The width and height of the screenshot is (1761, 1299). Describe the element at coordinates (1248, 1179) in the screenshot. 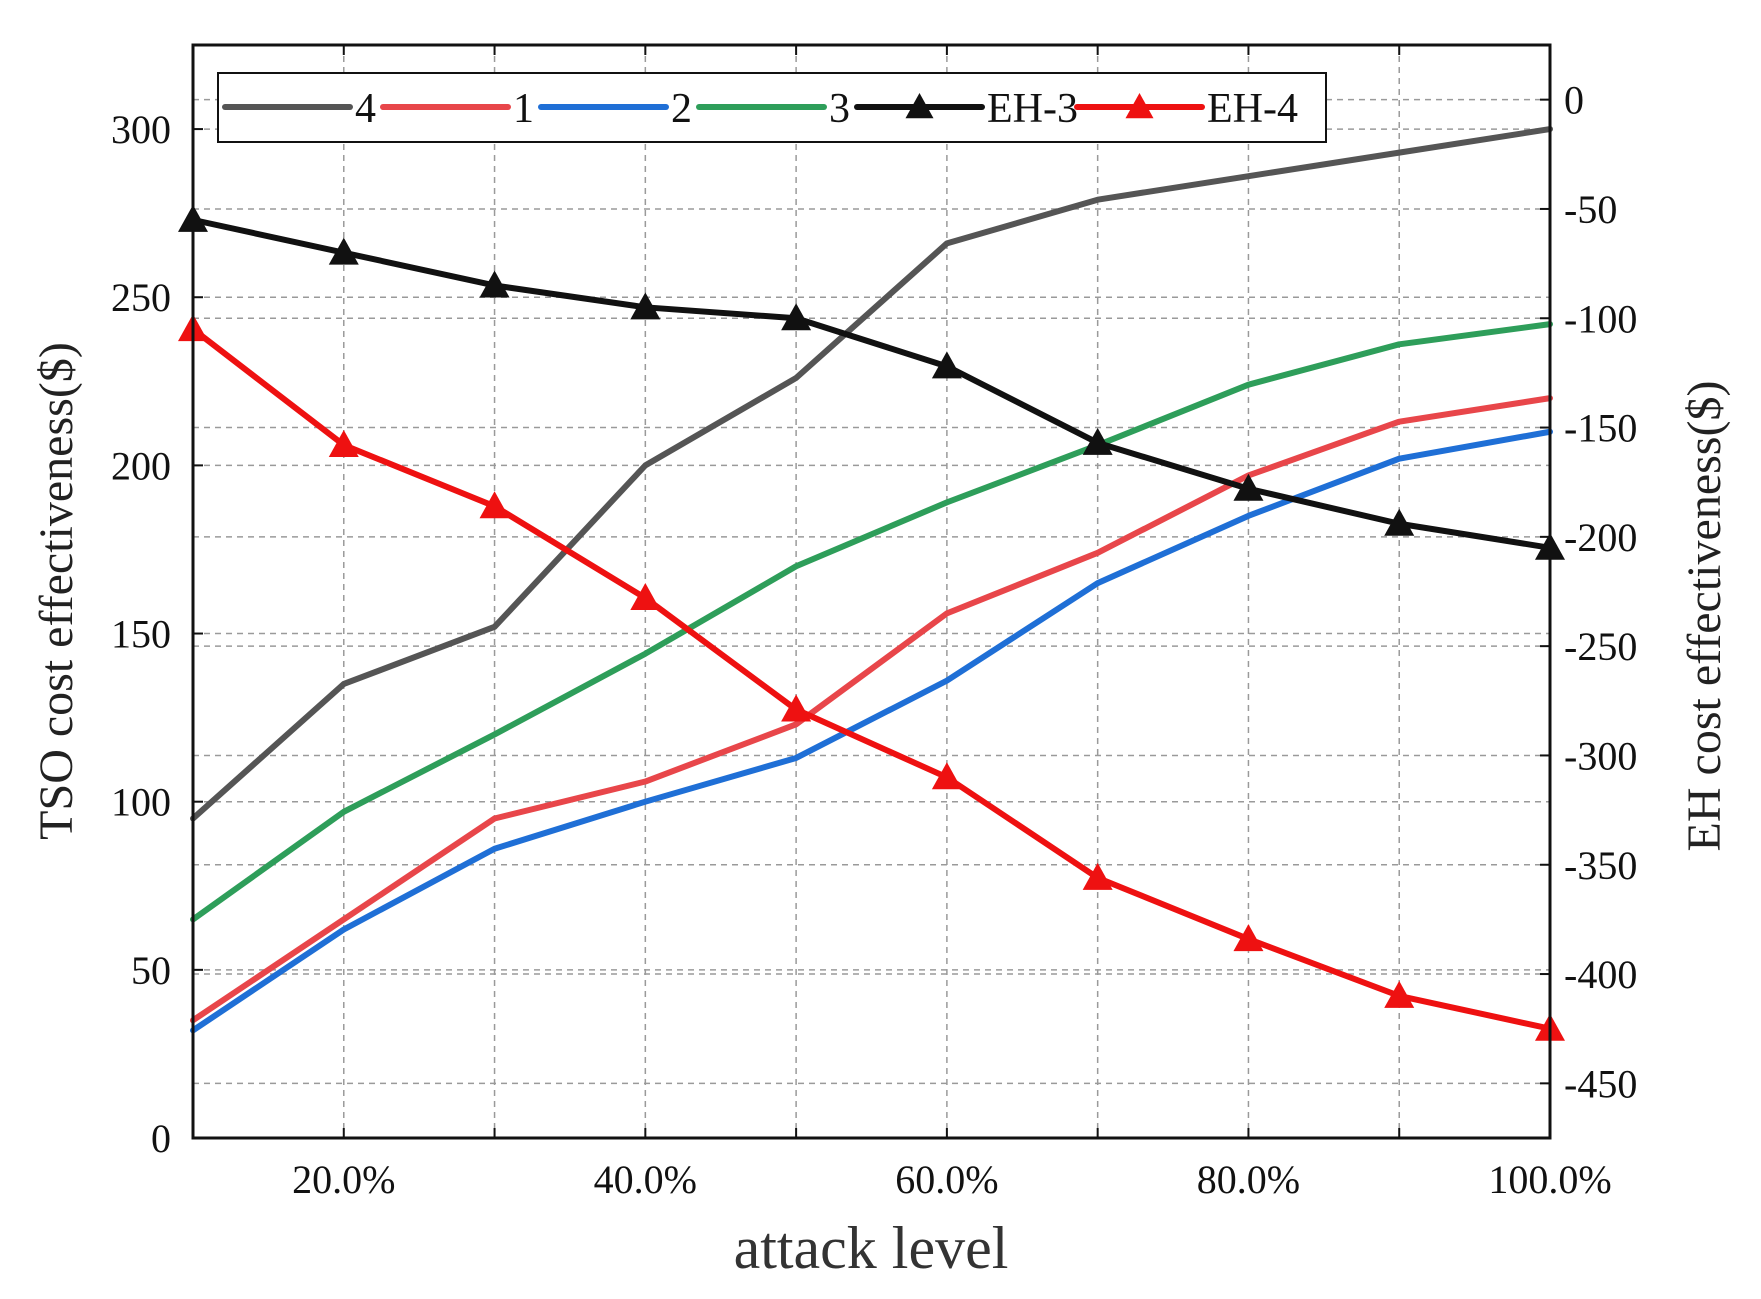

I see `x-tick-label: 80.0%` at that location.